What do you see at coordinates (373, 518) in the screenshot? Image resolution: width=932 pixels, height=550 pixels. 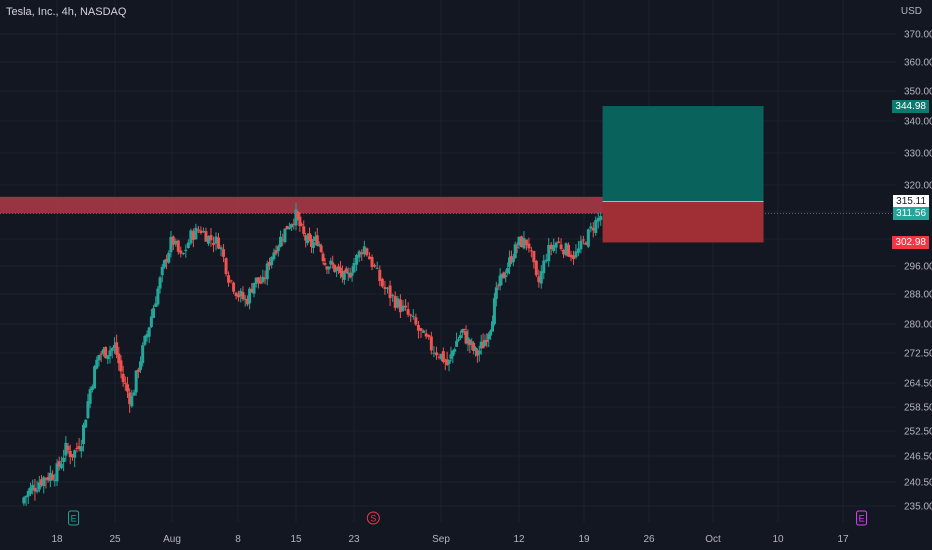 I see `split-event-icon` at bounding box center [373, 518].